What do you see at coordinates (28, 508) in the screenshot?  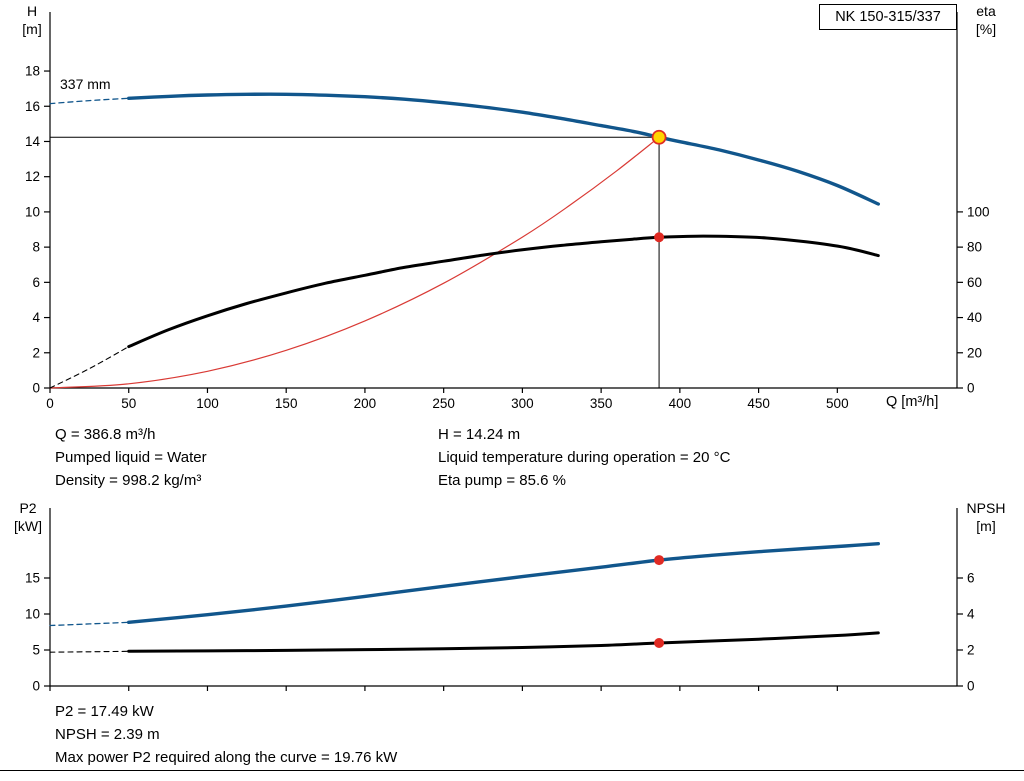 I see `p2-axis-symbol: P2` at bounding box center [28, 508].